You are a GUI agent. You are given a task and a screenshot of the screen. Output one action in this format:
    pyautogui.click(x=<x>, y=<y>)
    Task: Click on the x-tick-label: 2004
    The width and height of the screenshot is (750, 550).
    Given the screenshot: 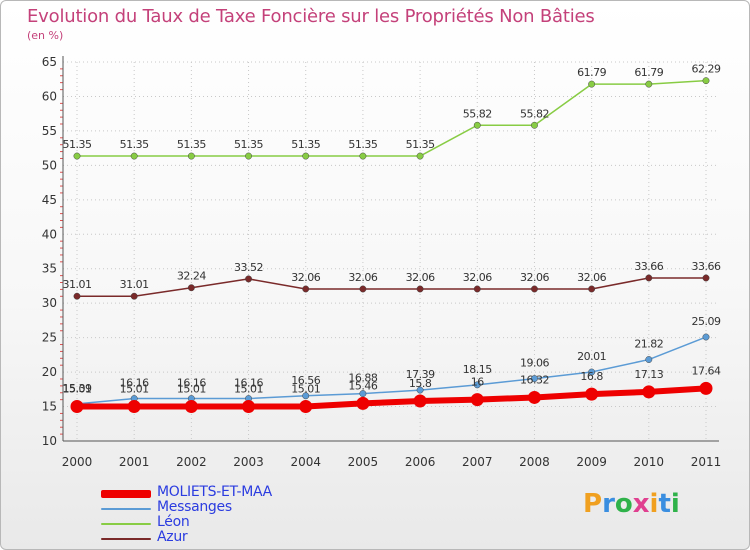 What is the action you would take?
    pyautogui.click(x=305, y=462)
    